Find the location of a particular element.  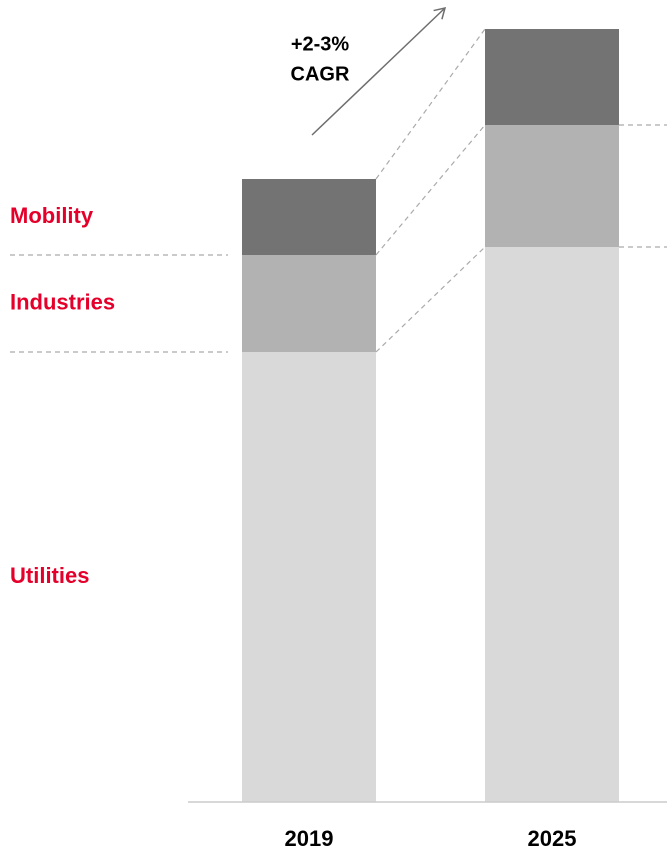

growth-arrow is located at coordinates (379, 71).